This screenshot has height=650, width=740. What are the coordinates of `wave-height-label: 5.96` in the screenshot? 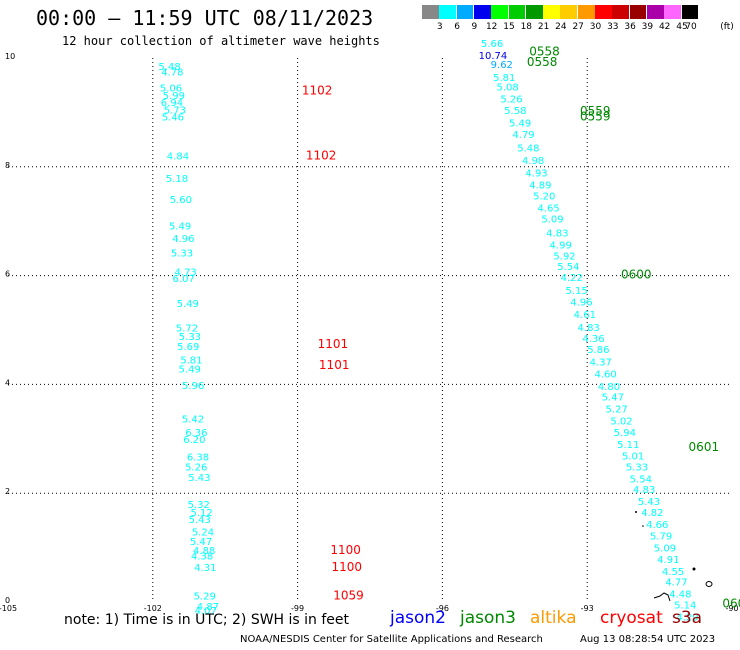 It's located at (193, 386).